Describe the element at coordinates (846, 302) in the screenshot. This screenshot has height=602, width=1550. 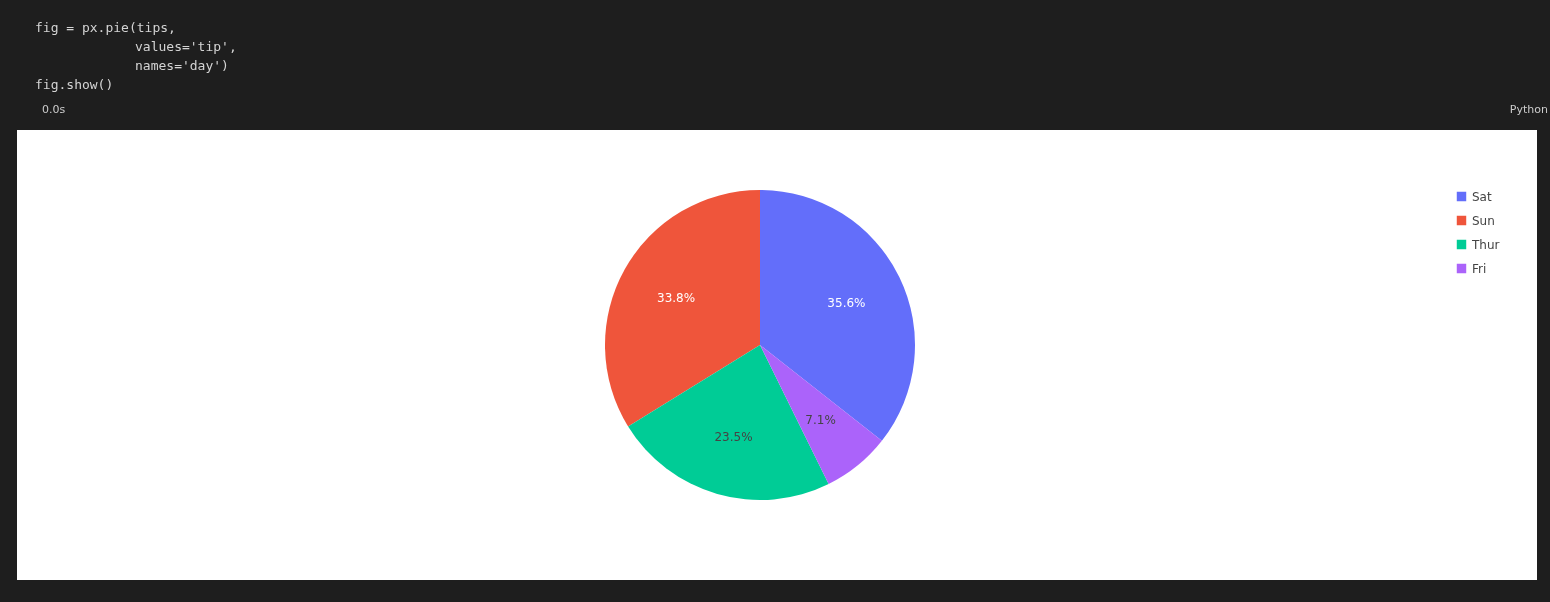
I see `data-label: 35.6%` at that location.